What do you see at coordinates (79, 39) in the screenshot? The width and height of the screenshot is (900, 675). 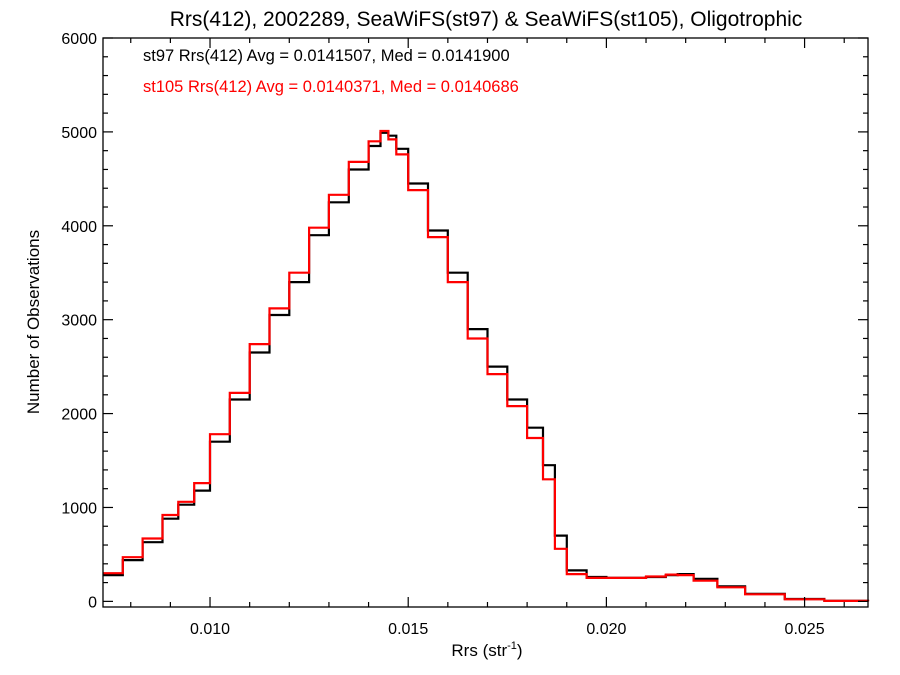 I see `y-tick-label: 6000` at bounding box center [79, 39].